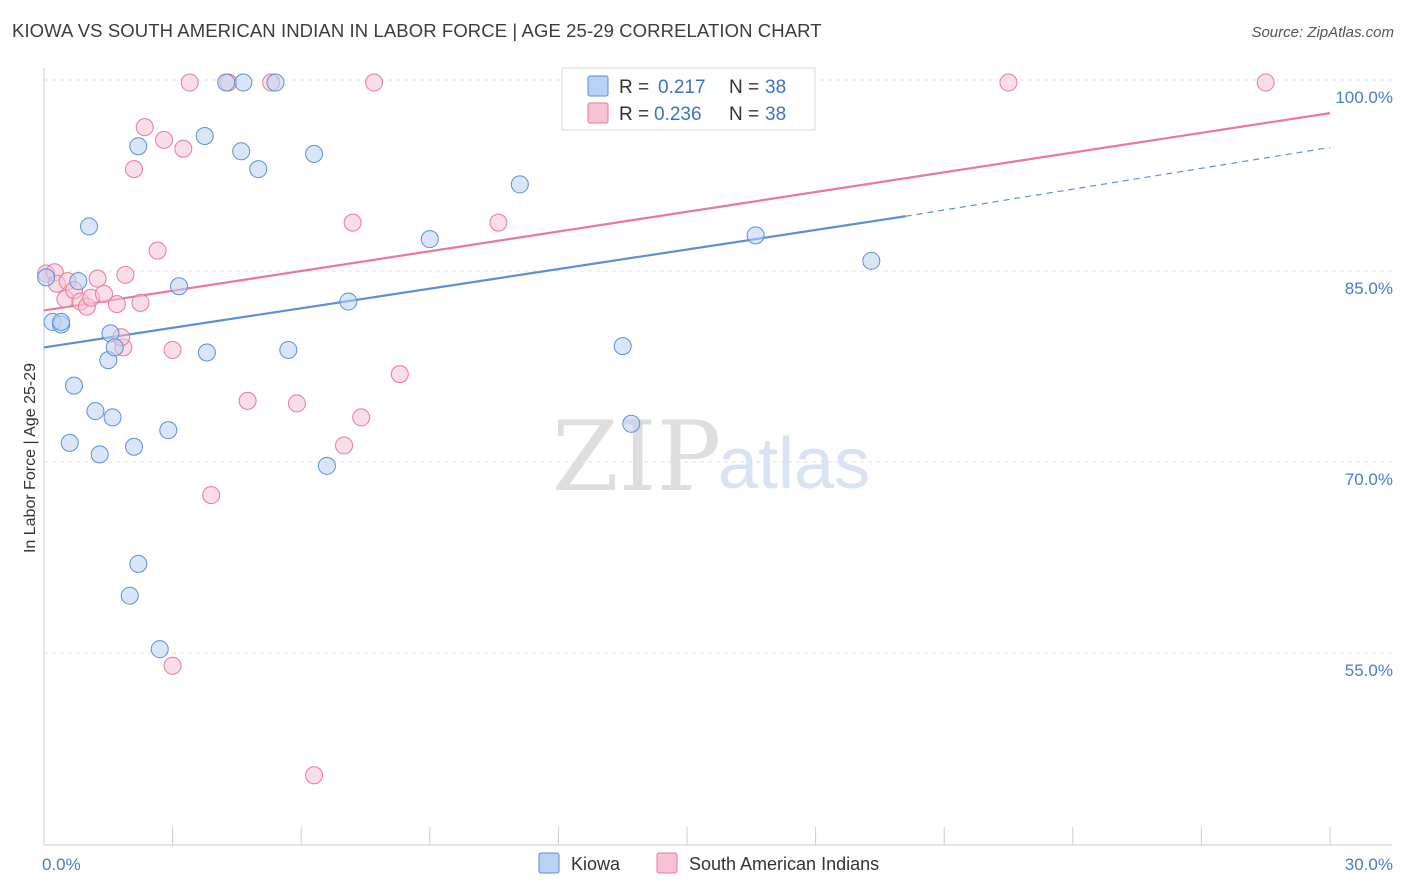 This screenshot has width=1406, height=892. I want to click on bottom-legend-label-kiowa: Kiowa, so click(596, 864).